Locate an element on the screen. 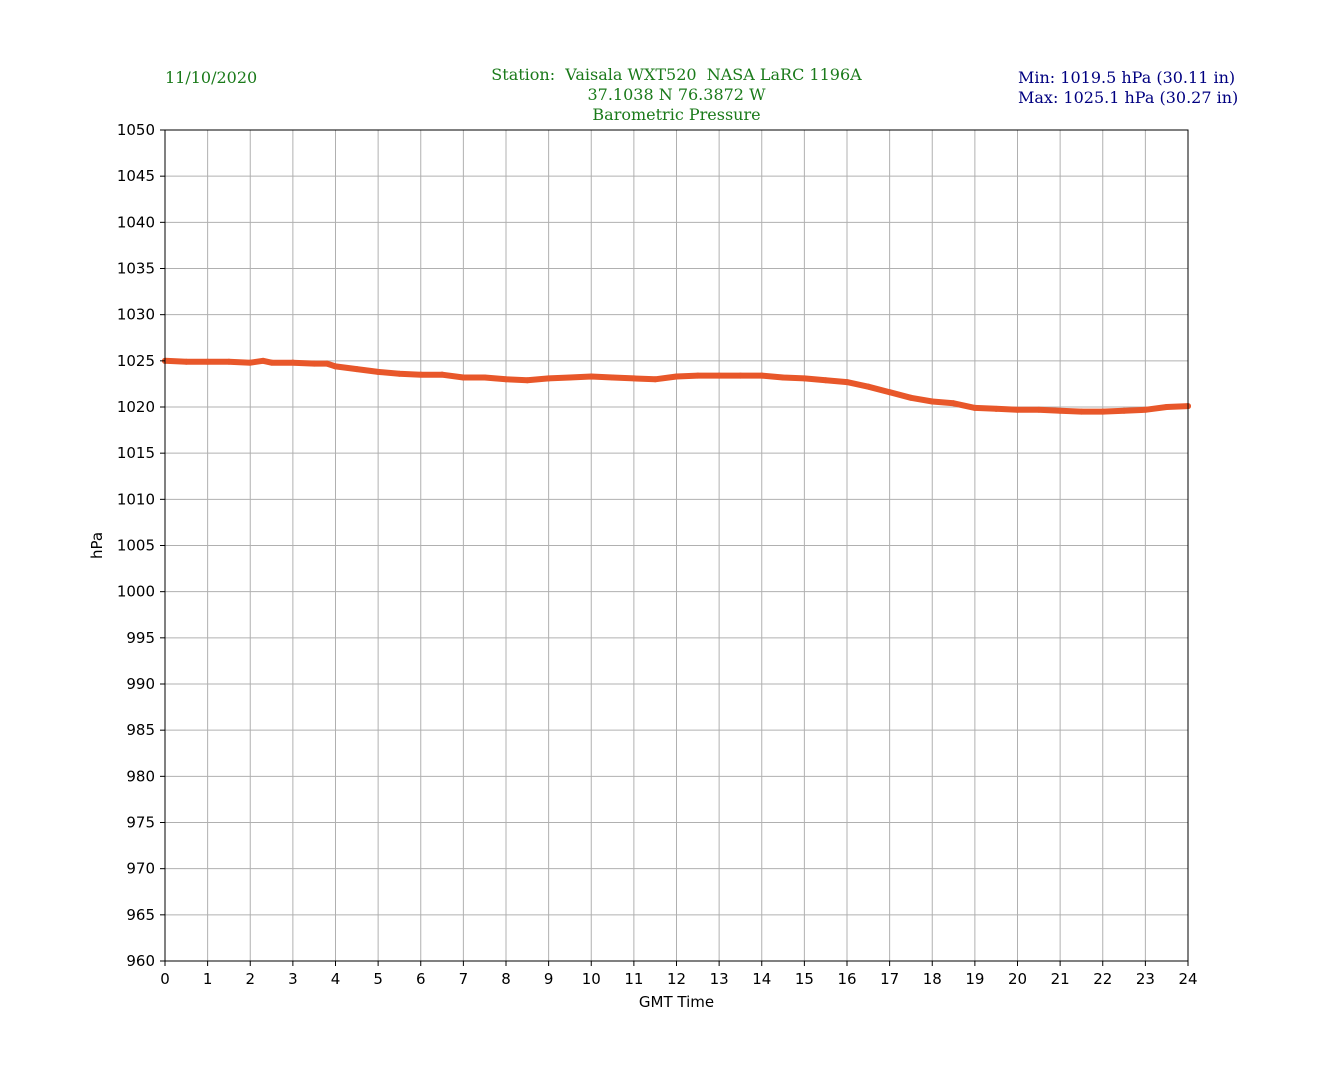 The height and width of the screenshot is (1080, 1320). coords-line: 37.1038 N 76.3872 W is located at coordinates (676, 94).